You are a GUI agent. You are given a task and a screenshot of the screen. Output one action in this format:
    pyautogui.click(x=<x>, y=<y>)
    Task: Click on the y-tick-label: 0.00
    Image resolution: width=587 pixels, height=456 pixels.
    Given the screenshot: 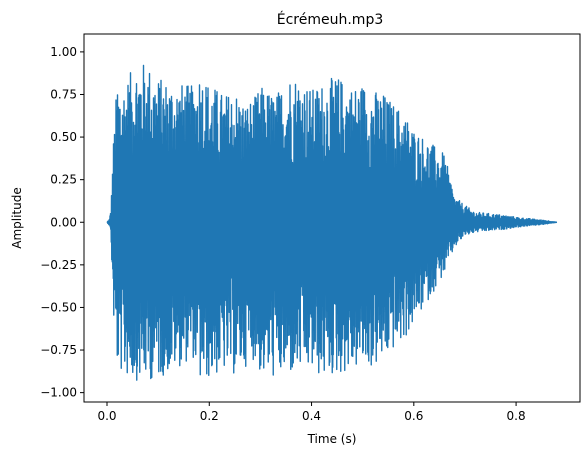 What is the action you would take?
    pyautogui.click(x=63, y=222)
    